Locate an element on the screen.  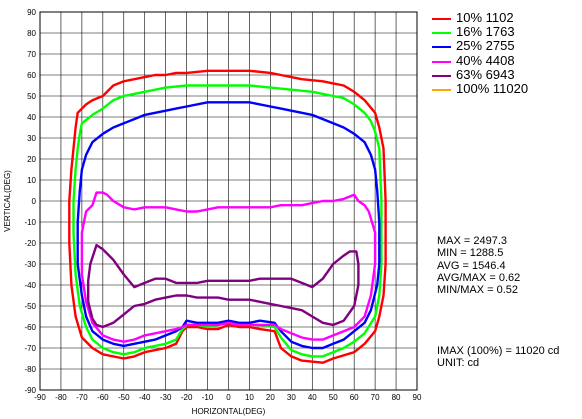
y-tick-label: 10 is located at coordinates (31, 180).